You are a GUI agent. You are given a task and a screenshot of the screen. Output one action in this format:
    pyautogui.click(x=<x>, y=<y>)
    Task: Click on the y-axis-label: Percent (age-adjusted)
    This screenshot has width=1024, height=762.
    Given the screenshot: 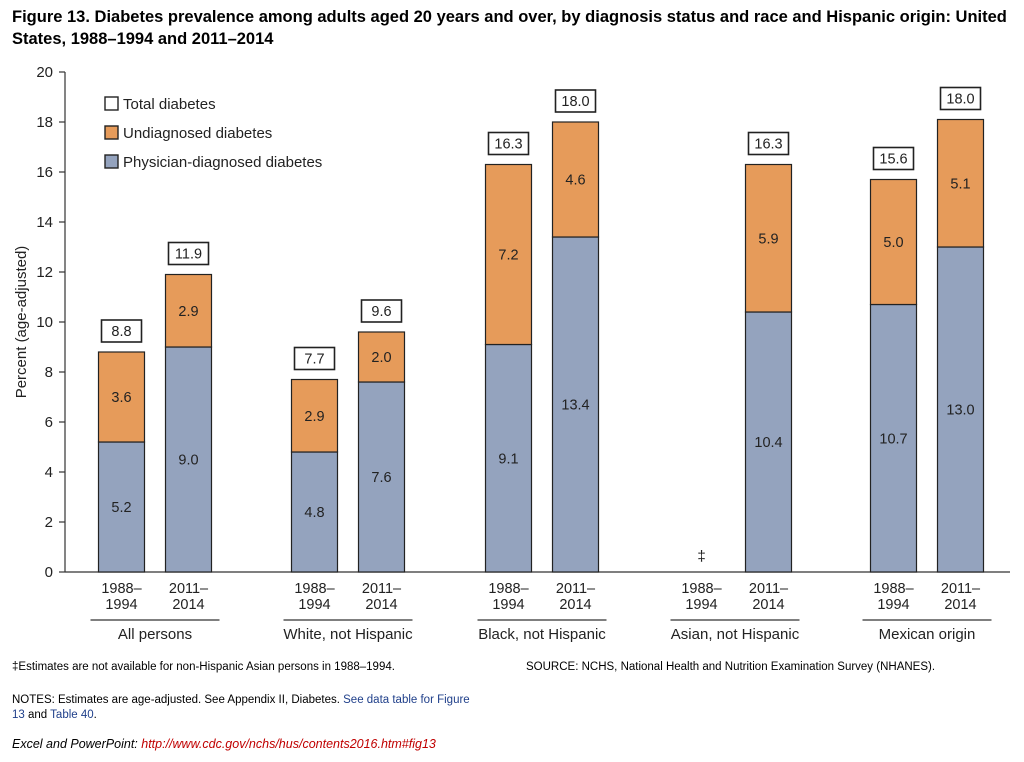 What is the action you would take?
    pyautogui.click(x=21, y=322)
    